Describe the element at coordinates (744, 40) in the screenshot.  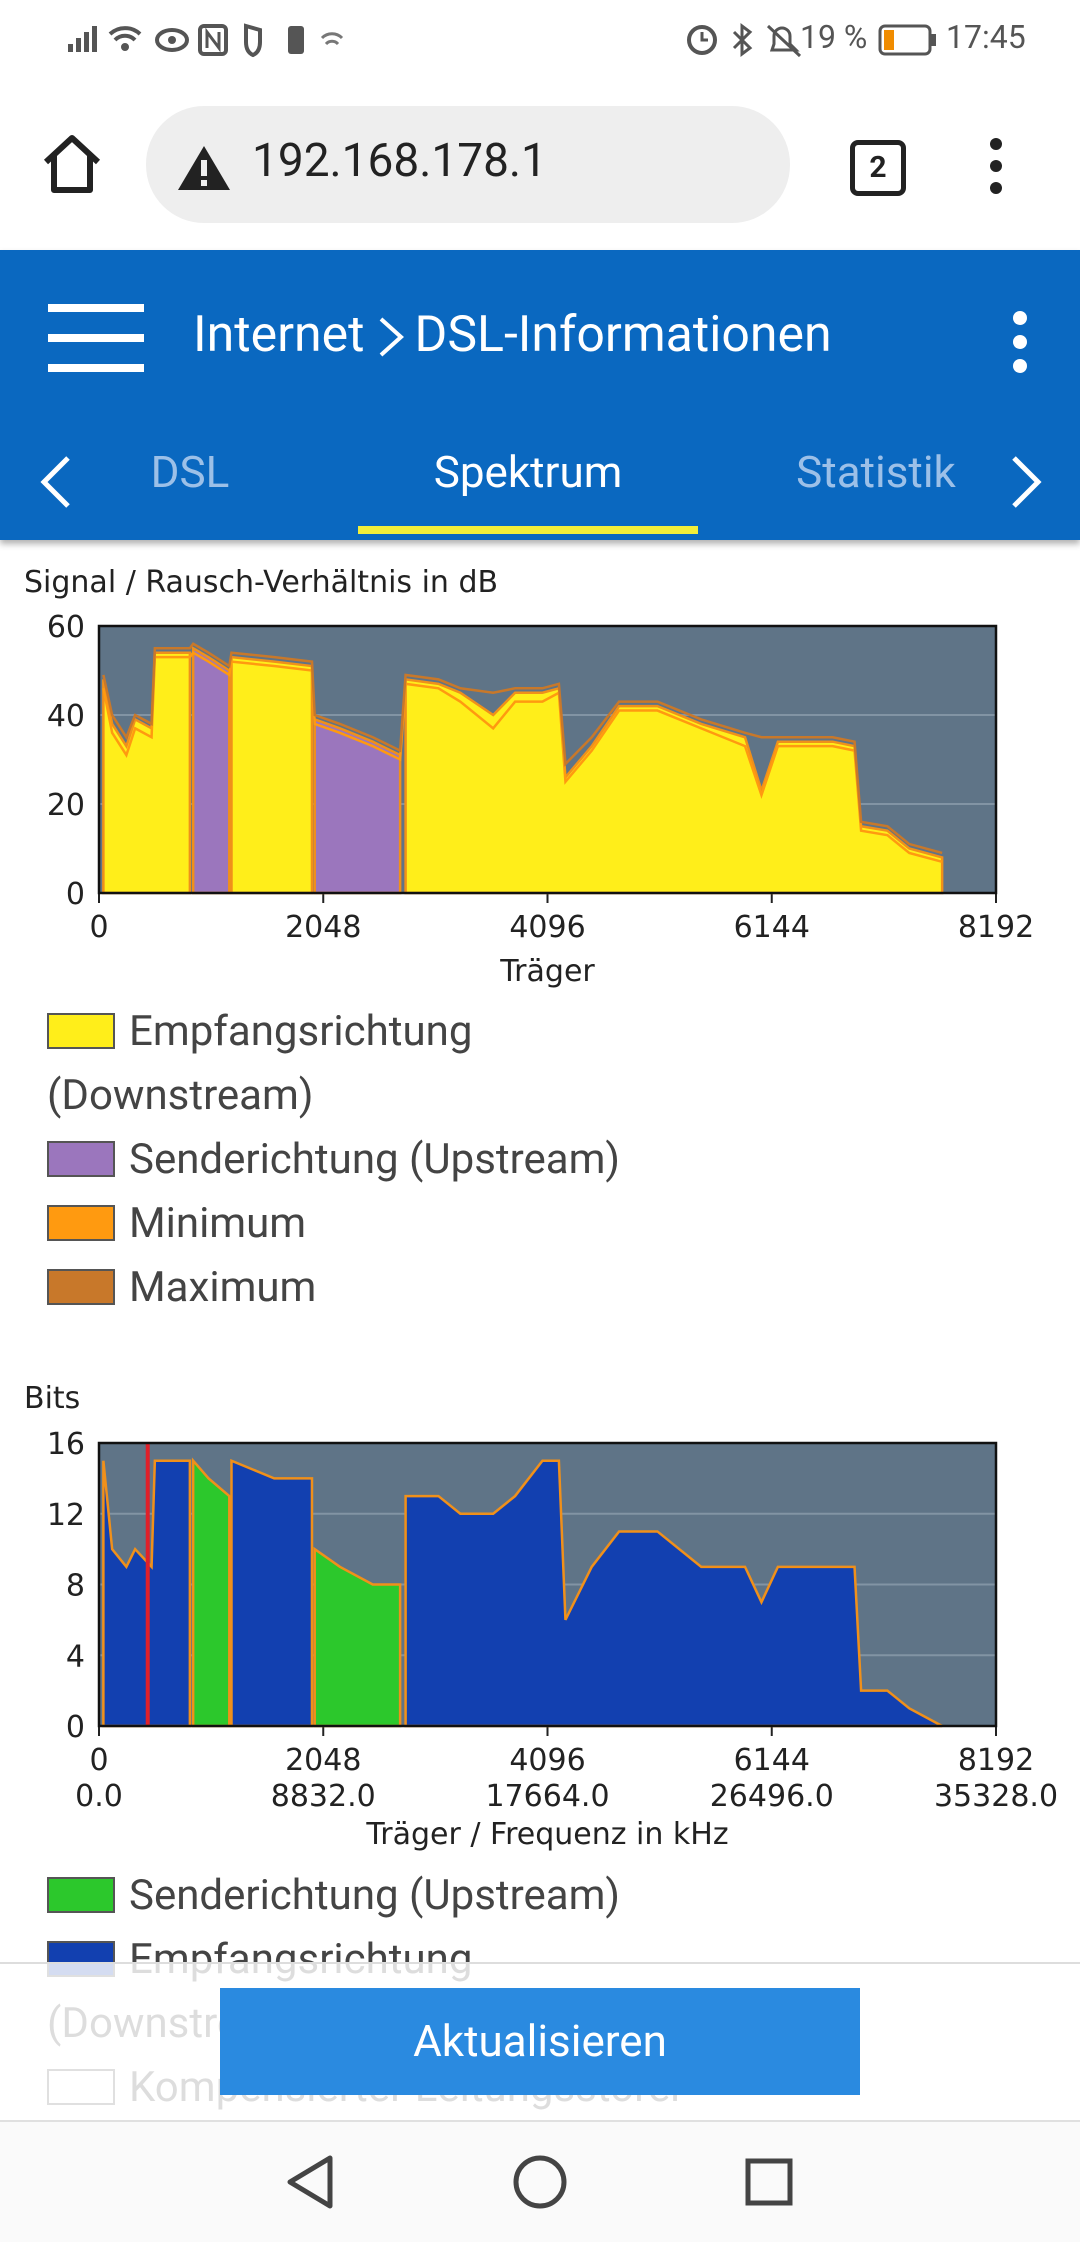
I see `status-icons-right` at that location.